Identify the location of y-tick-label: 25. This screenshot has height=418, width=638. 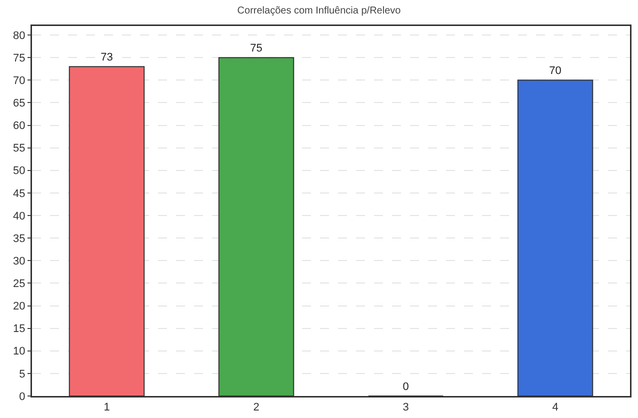
(19, 284).